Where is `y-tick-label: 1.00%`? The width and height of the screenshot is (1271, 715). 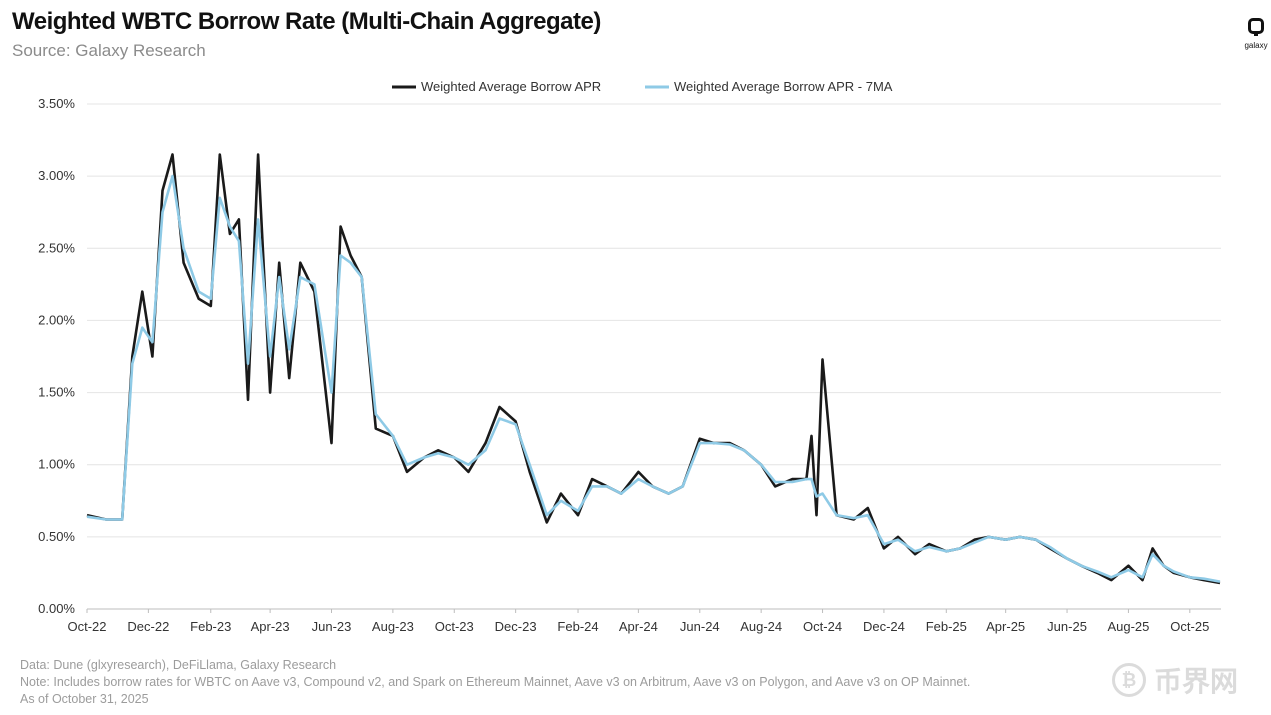 y-tick-label: 1.00% is located at coordinates (56, 464).